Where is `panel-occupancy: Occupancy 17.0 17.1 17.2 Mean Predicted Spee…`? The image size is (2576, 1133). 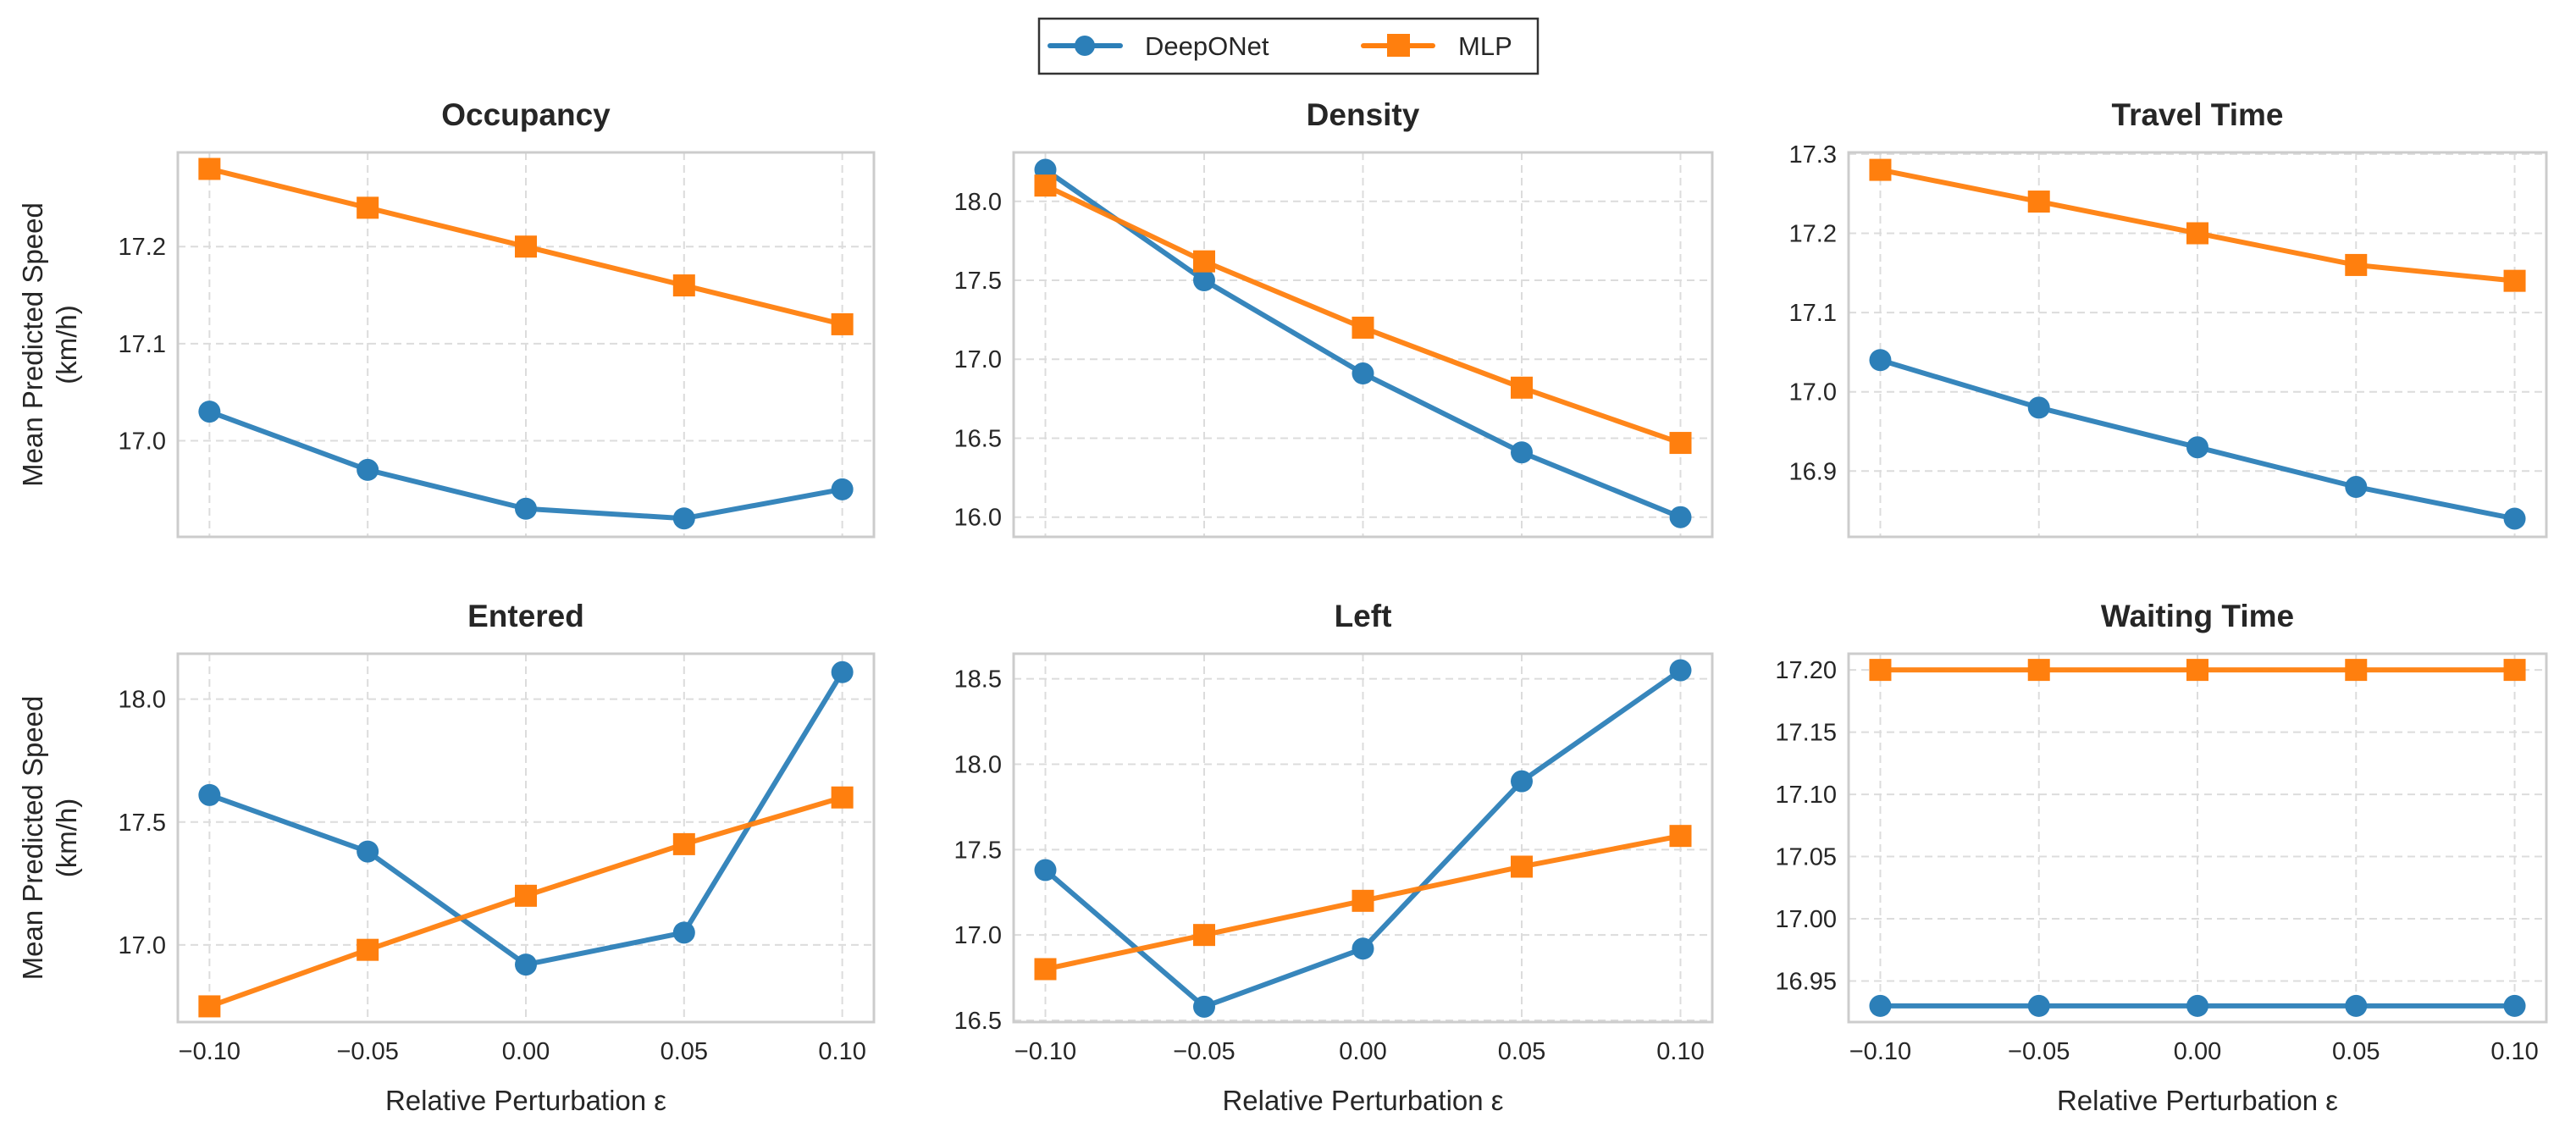 panel-occupancy: Occupancy 17.0 17.1 17.2 Mean Predicted Spee… is located at coordinates (447, 318).